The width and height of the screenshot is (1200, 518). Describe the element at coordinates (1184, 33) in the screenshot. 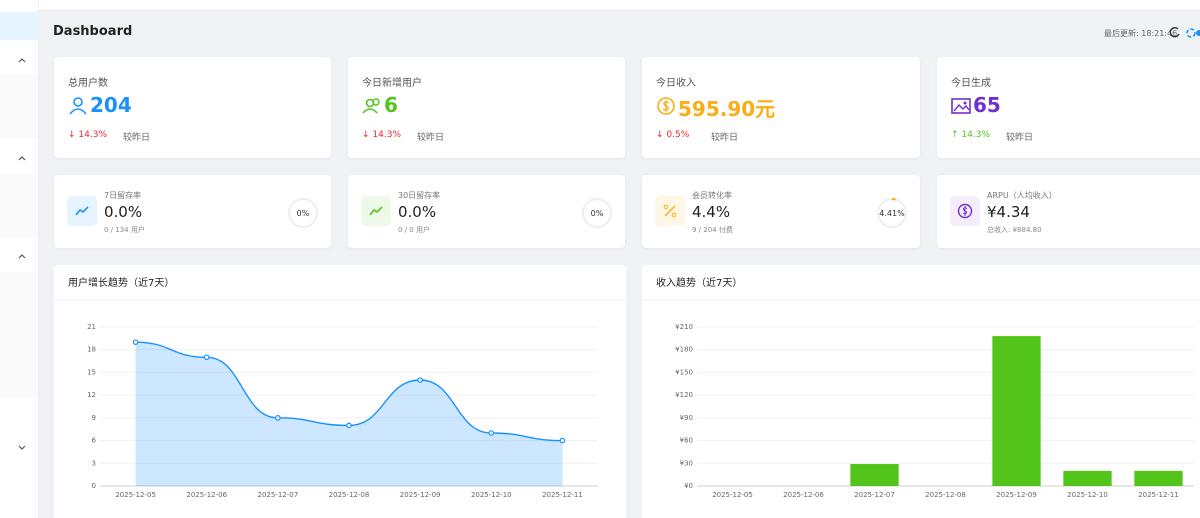

I see `refresh-icons` at that location.